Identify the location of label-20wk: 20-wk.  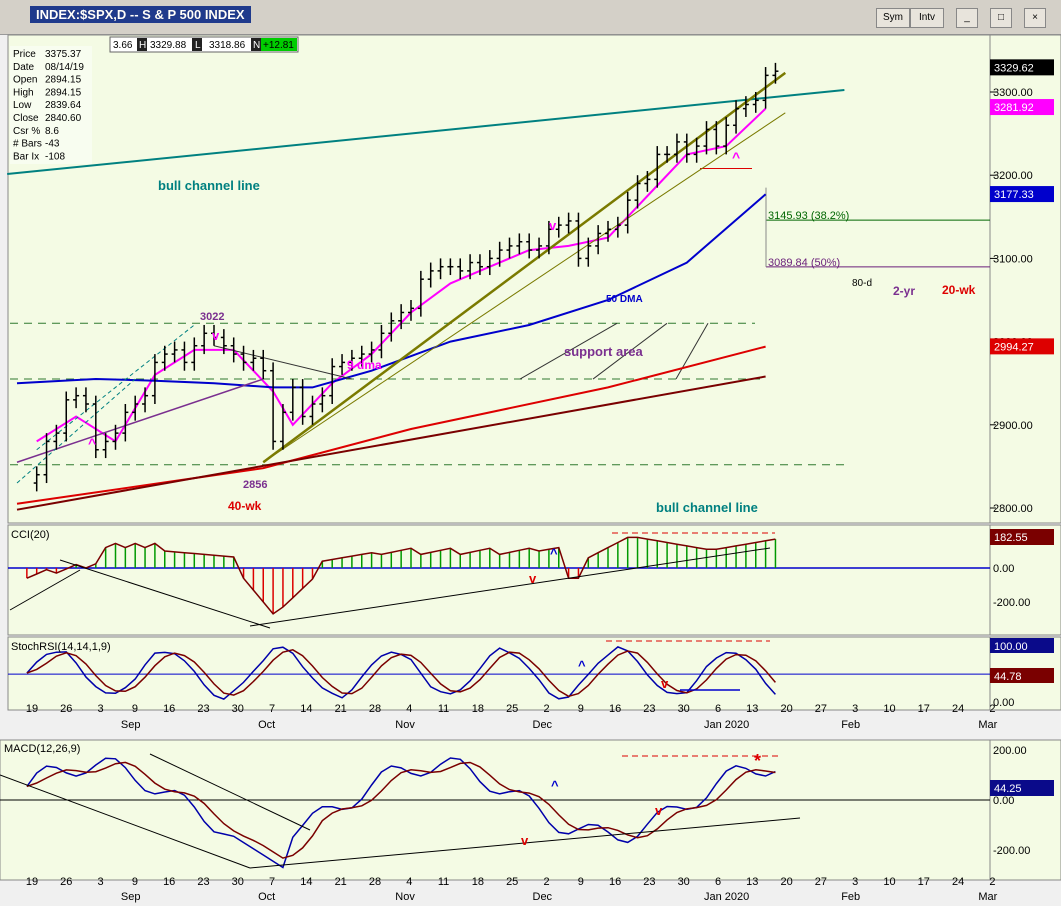
(959, 290).